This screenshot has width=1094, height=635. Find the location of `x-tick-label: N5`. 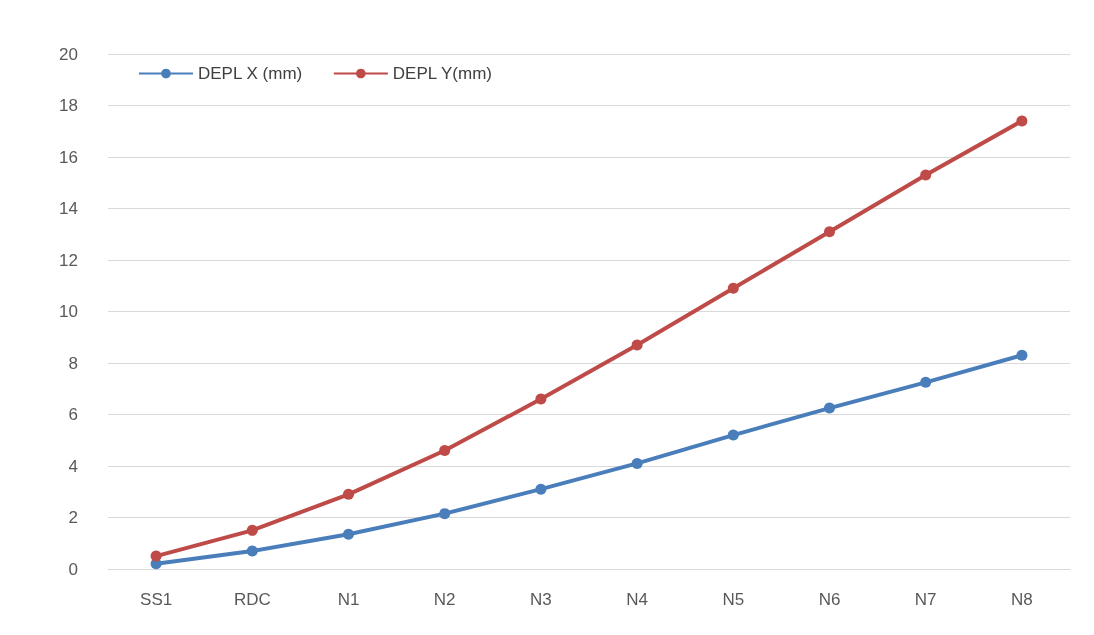

x-tick-label: N5 is located at coordinates (733, 599).